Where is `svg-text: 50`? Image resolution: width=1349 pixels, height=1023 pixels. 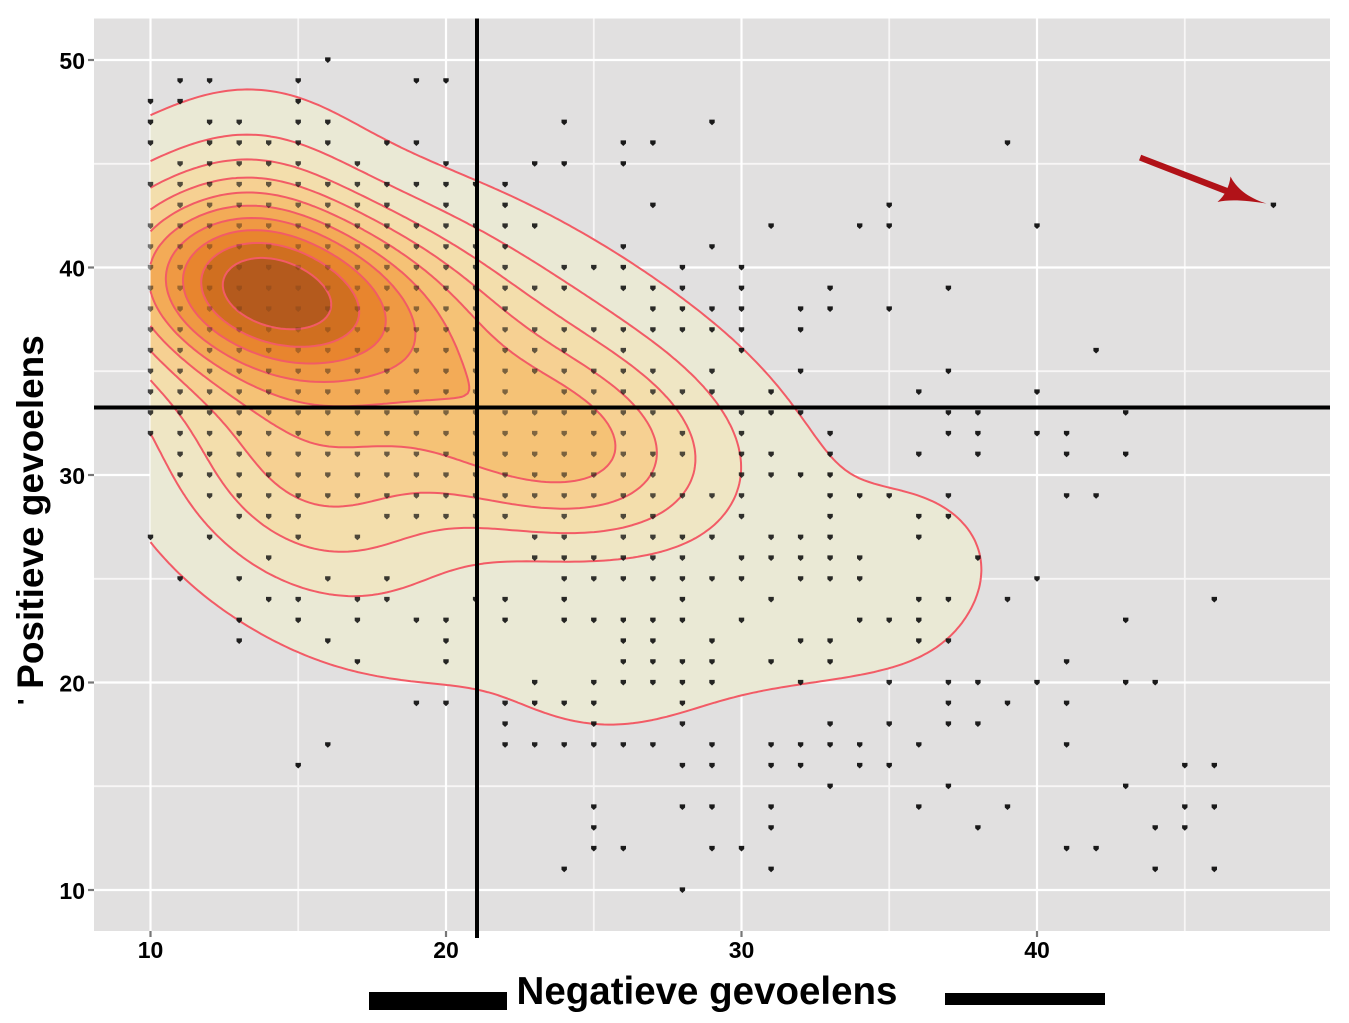
svg-text: 50 is located at coordinates (72, 61).